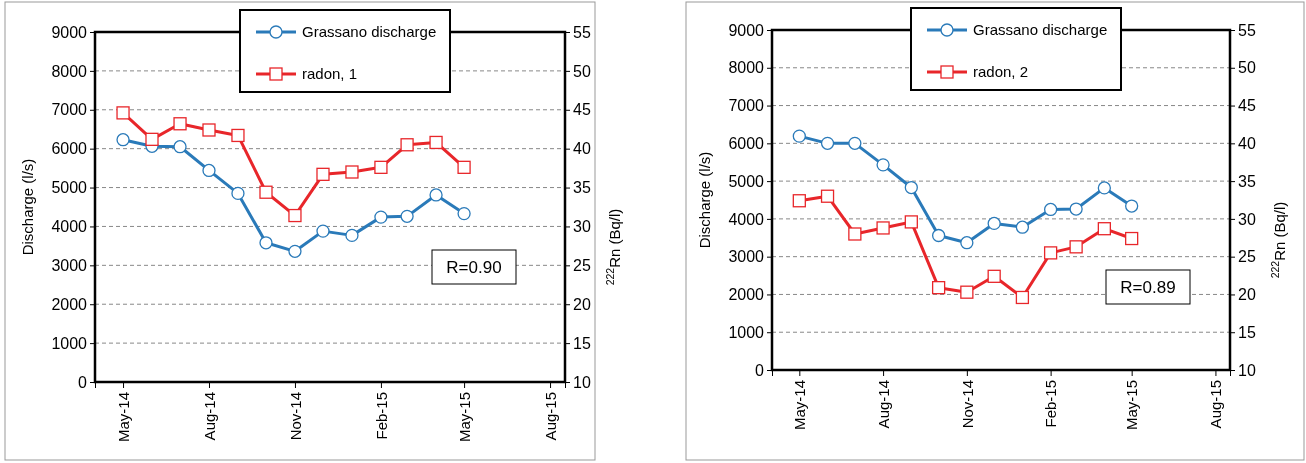  Describe the element at coordinates (69, 110) in the screenshot. I see `y-tick-label: 7000` at that location.